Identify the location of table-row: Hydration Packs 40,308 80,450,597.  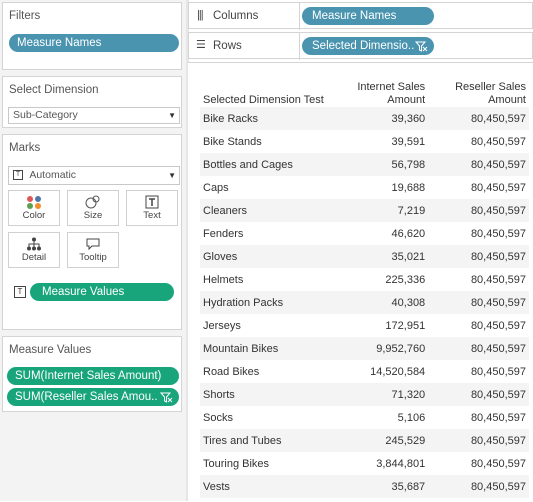
(364, 302).